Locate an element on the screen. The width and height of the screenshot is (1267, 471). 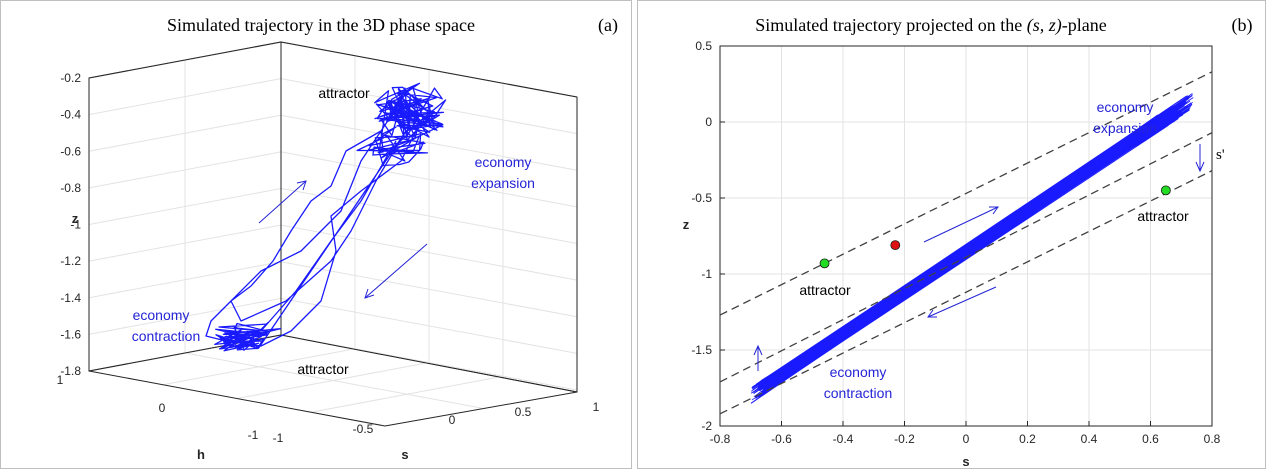
chart-b-panel-label: (b) is located at coordinates (1242, 25).